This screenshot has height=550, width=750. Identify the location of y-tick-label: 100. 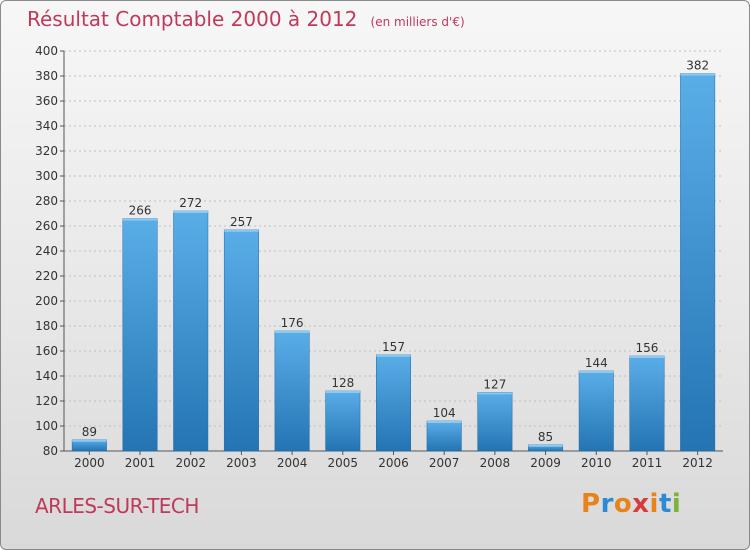
(46, 426).